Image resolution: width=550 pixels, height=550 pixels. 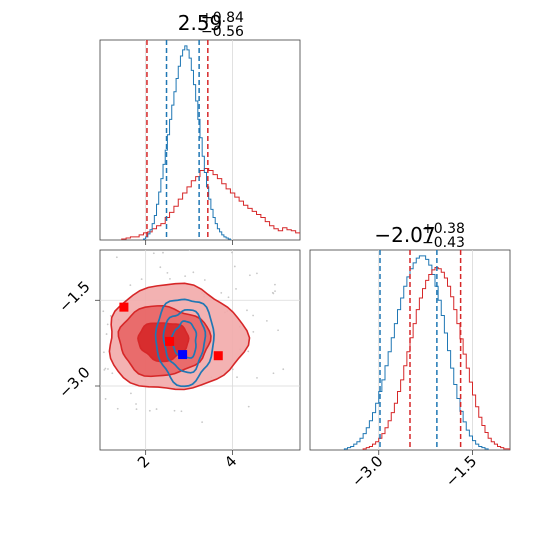 What do you see at coordinates (200, 23) in the screenshot?
I see `top-panel-title: 2.59` at bounding box center [200, 23].